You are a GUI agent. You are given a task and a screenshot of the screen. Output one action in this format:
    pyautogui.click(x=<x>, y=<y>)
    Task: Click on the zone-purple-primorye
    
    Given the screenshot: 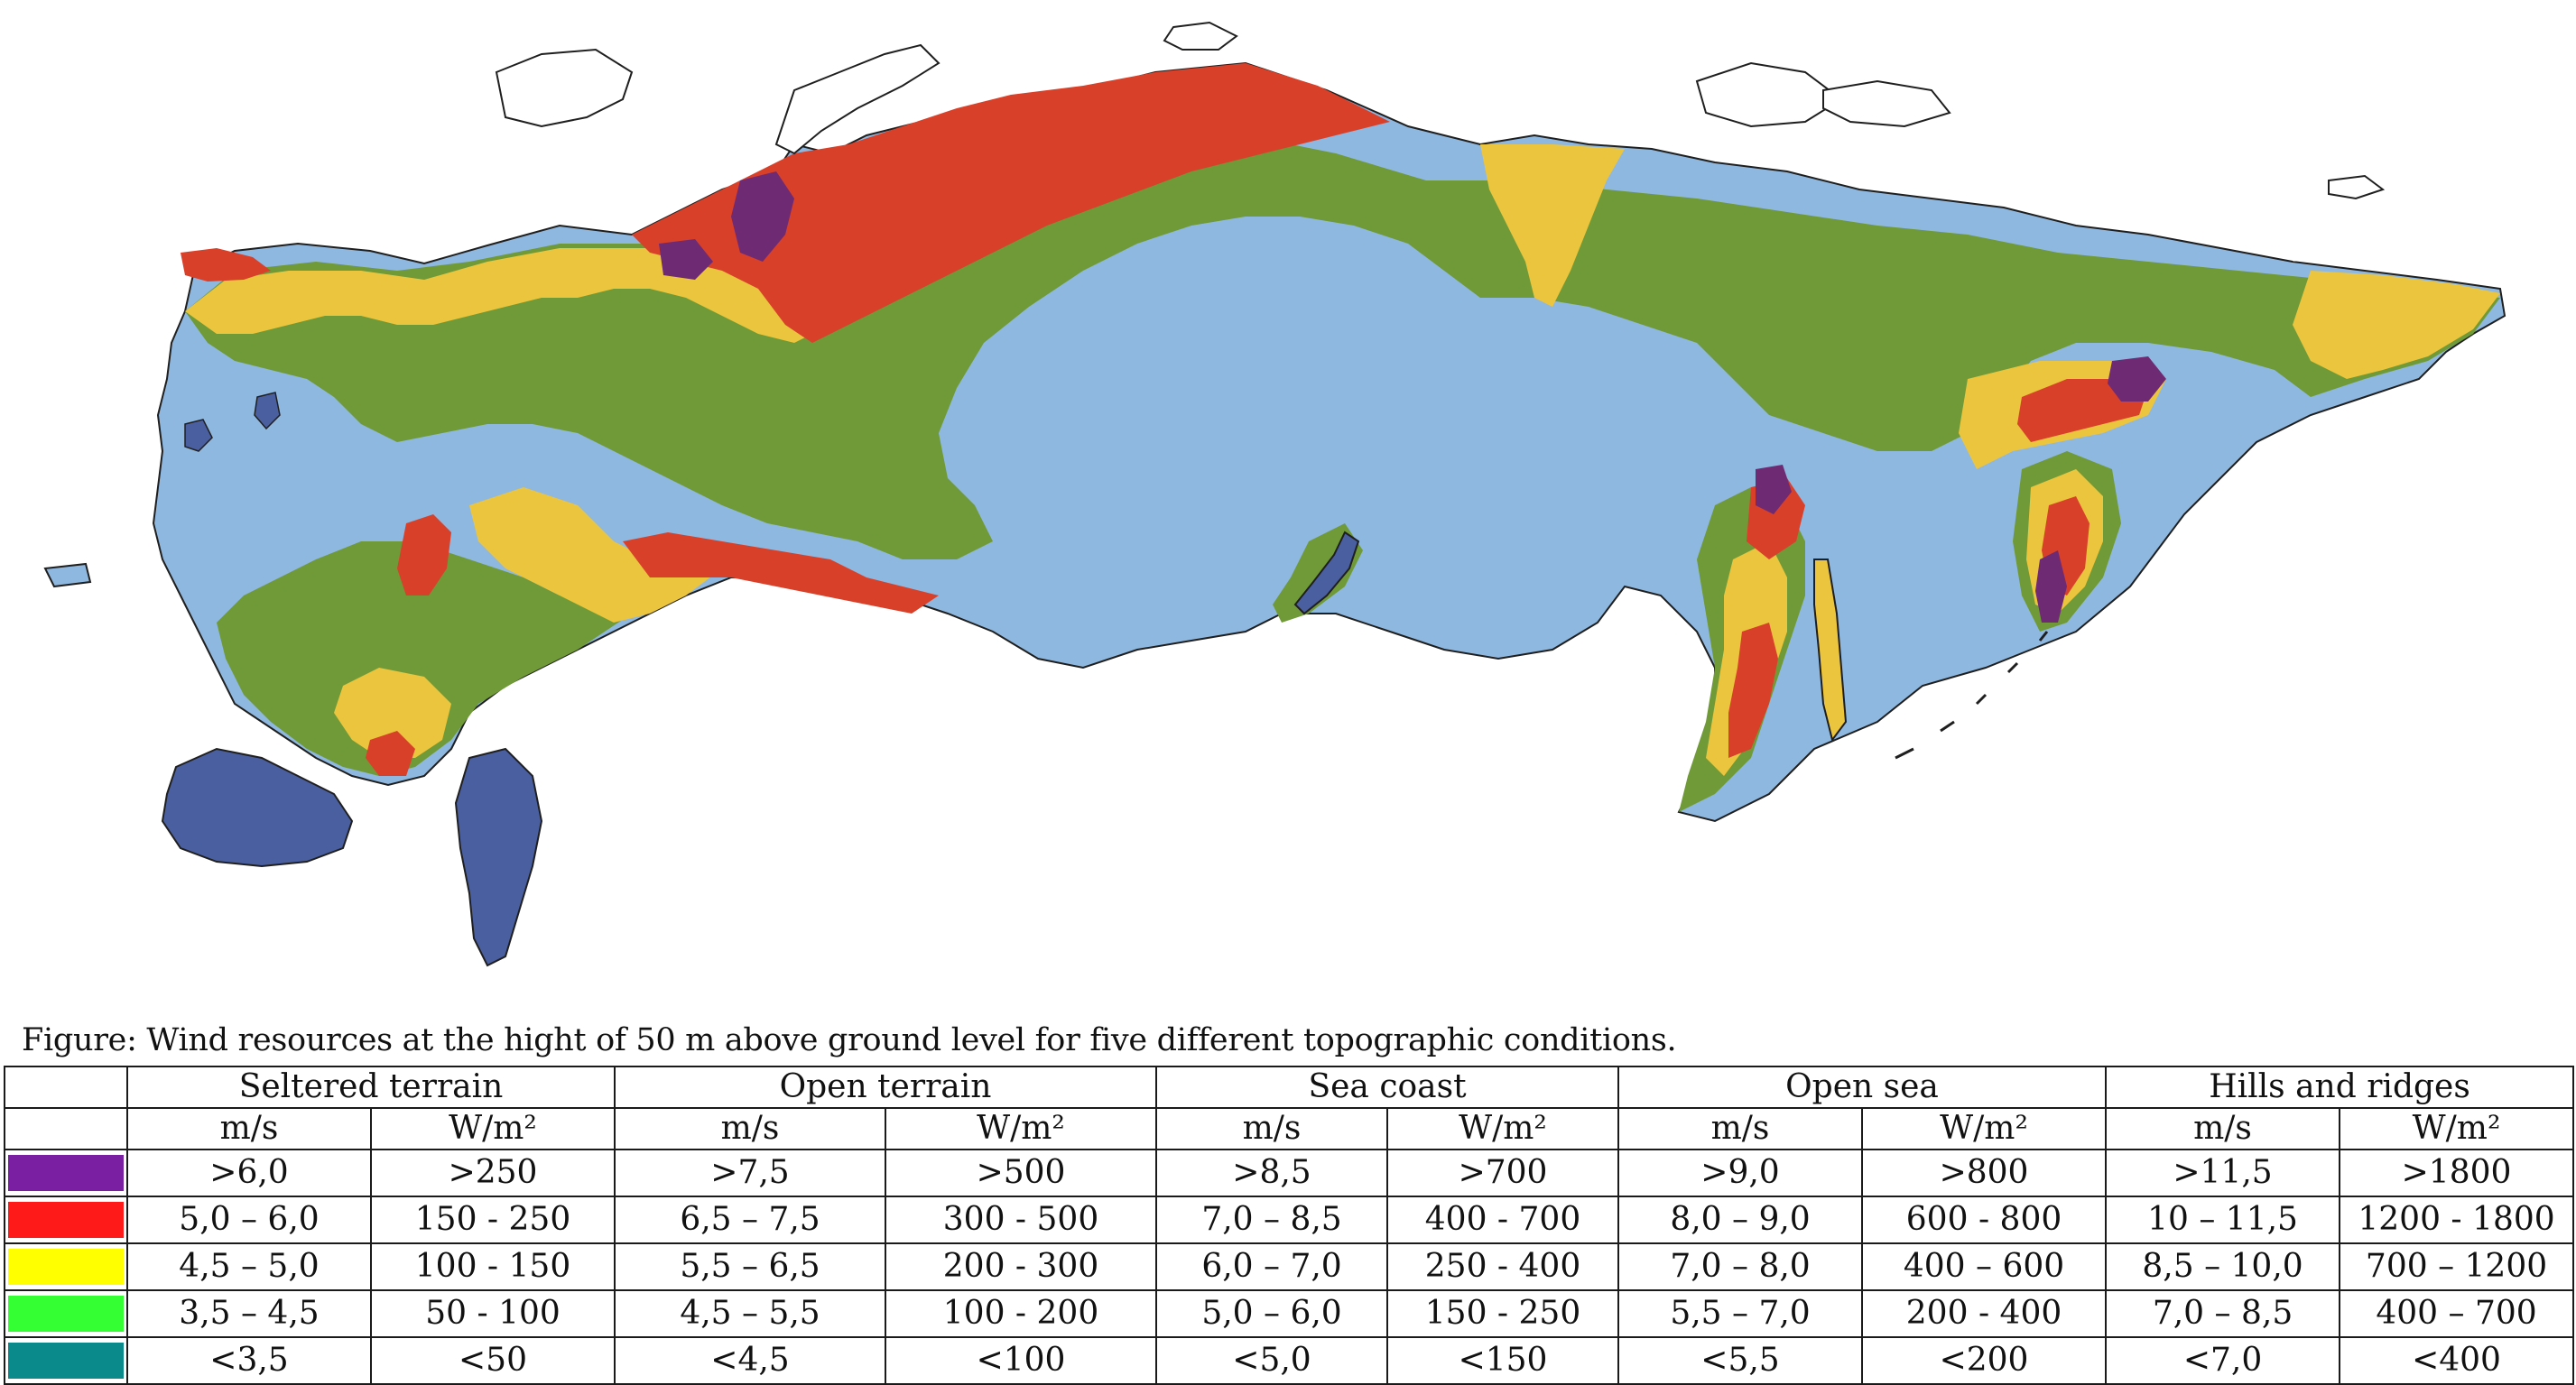 What is the action you would take?
    pyautogui.click(x=1774, y=489)
    